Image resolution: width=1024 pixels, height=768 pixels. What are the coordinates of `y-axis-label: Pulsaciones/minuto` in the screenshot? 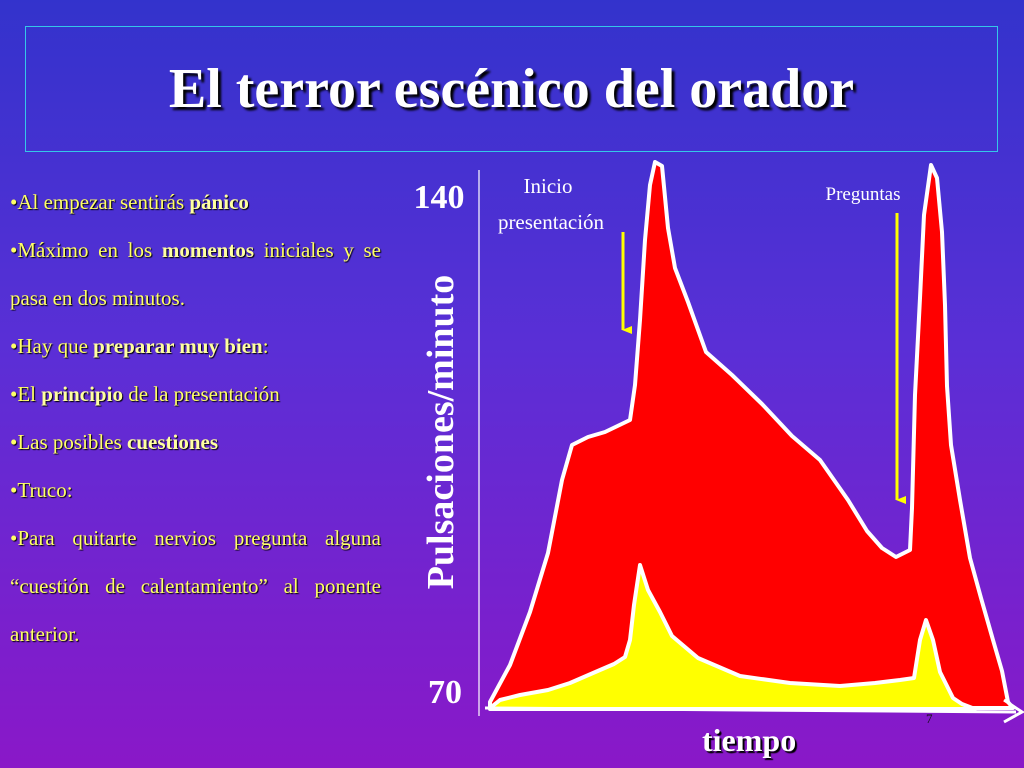 It's located at (441, 432).